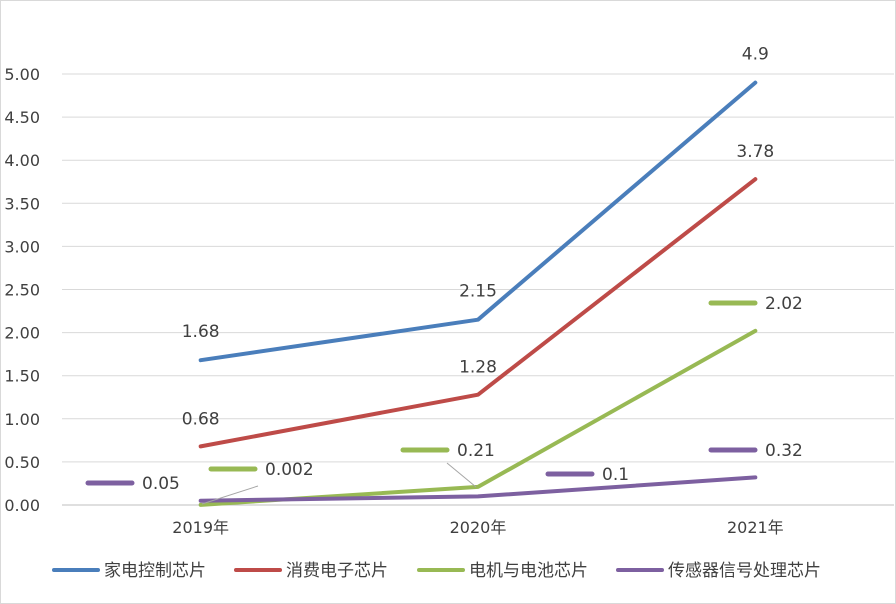  What do you see at coordinates (755, 152) in the screenshot?
I see `data-label: 3.78` at bounding box center [755, 152].